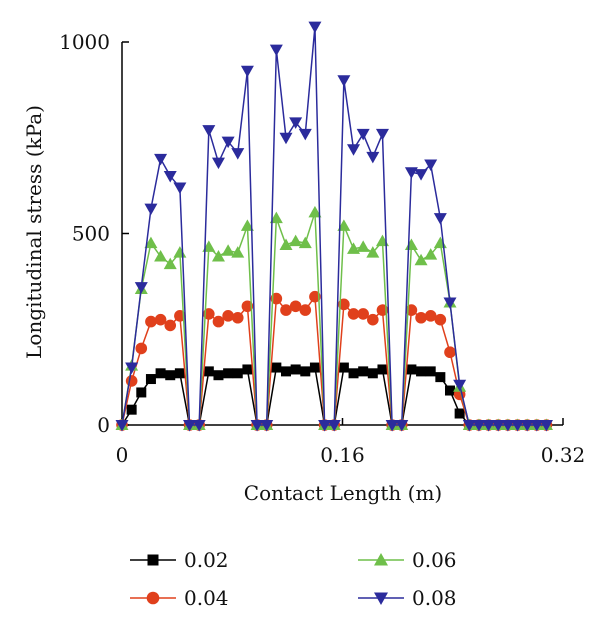 Image resolution: width=600 pixels, height=625 pixels. What do you see at coordinates (343, 493) in the screenshot?
I see `x-axis-title: Contact Length (m)` at bounding box center [343, 493].